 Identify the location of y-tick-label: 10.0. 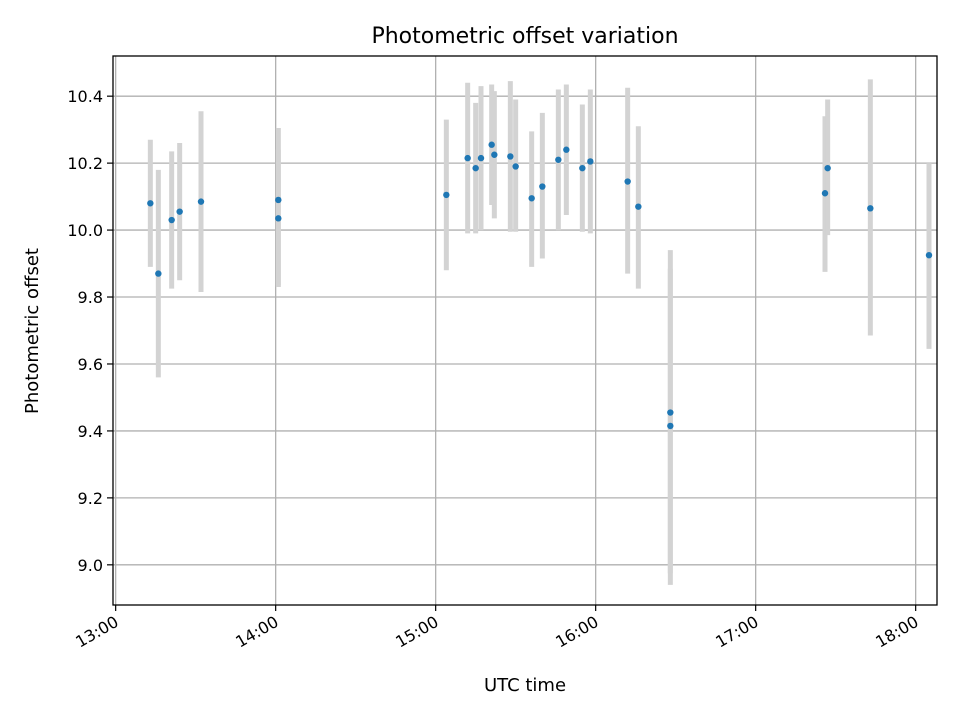
(85, 230).